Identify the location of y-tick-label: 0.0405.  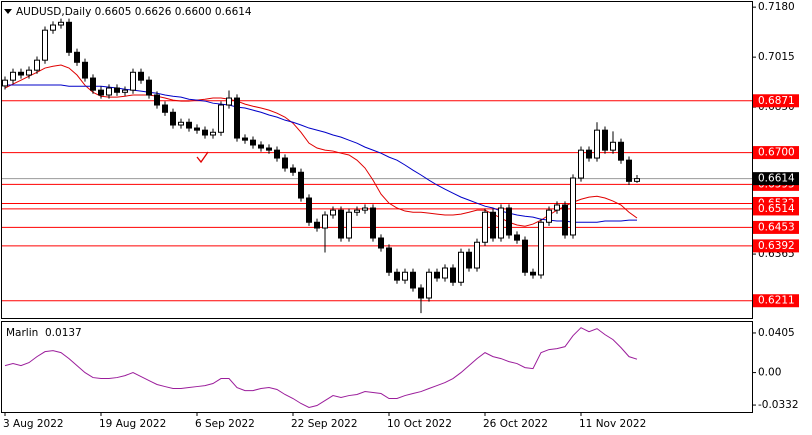
(776, 333).